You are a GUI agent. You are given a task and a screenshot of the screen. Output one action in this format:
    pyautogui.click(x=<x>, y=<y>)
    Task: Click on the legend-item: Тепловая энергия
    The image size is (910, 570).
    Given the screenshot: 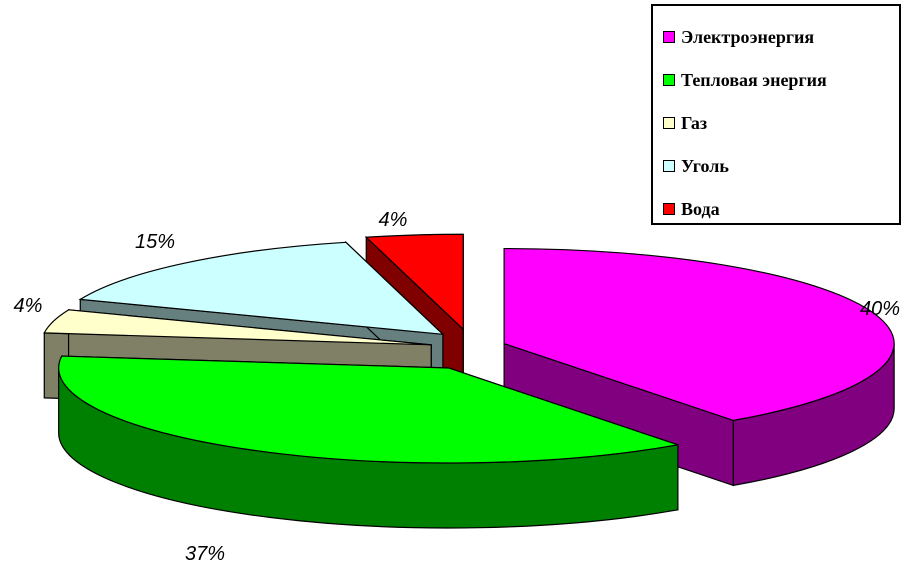 What is the action you would take?
    pyautogui.click(x=745, y=80)
    